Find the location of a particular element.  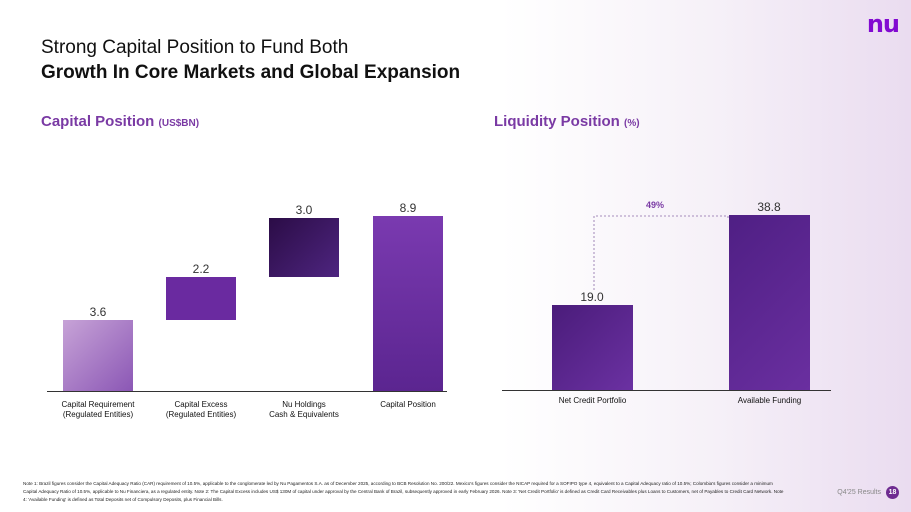

footer: Q4'25 Results 18 is located at coordinates (868, 492).